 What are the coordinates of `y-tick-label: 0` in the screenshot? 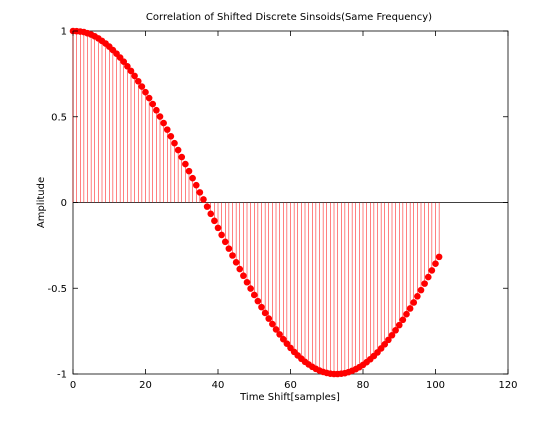 It's located at (64, 203).